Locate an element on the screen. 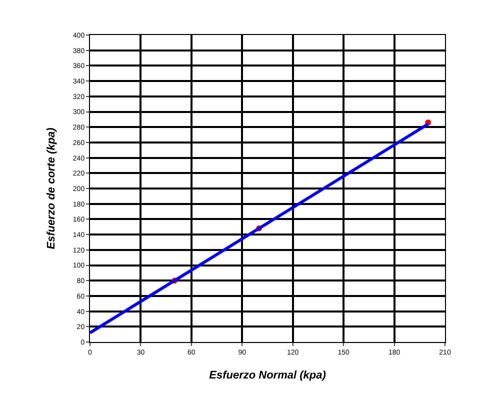 This screenshot has width=483, height=412. x-axis-title: Esfuerzo Normal (kpa) is located at coordinates (267, 376).